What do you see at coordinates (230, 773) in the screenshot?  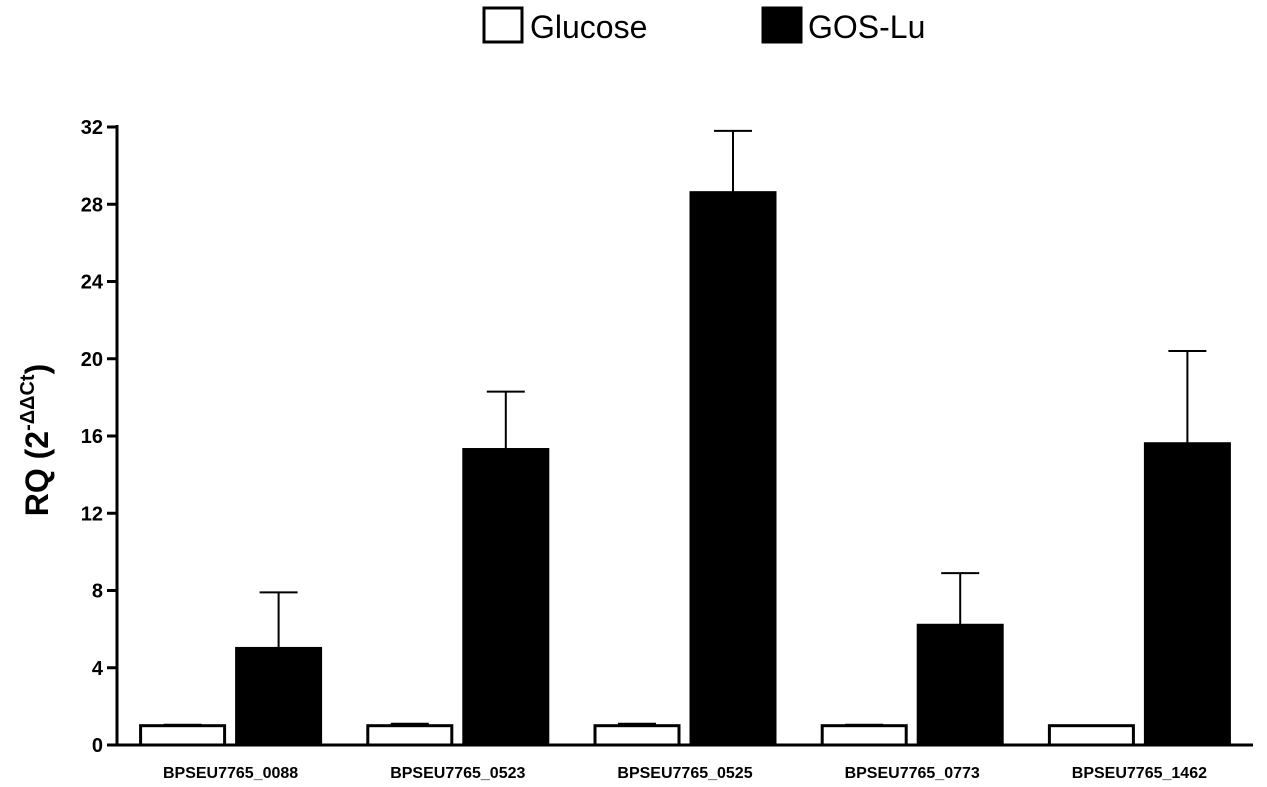 I see `category-label-0: BPSEU7765_0088` at bounding box center [230, 773].